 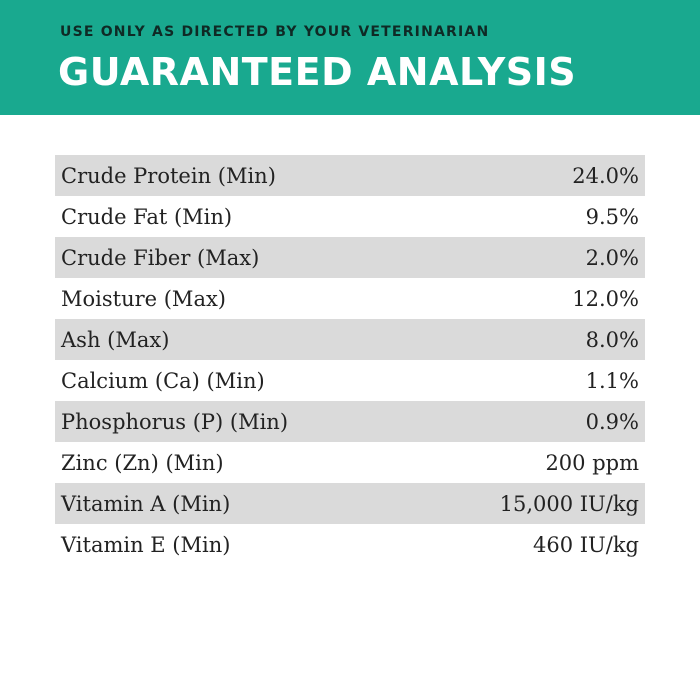 I want to click on table-row: Zinc (Zn) (Min) 200 ppm, so click(x=350, y=462).